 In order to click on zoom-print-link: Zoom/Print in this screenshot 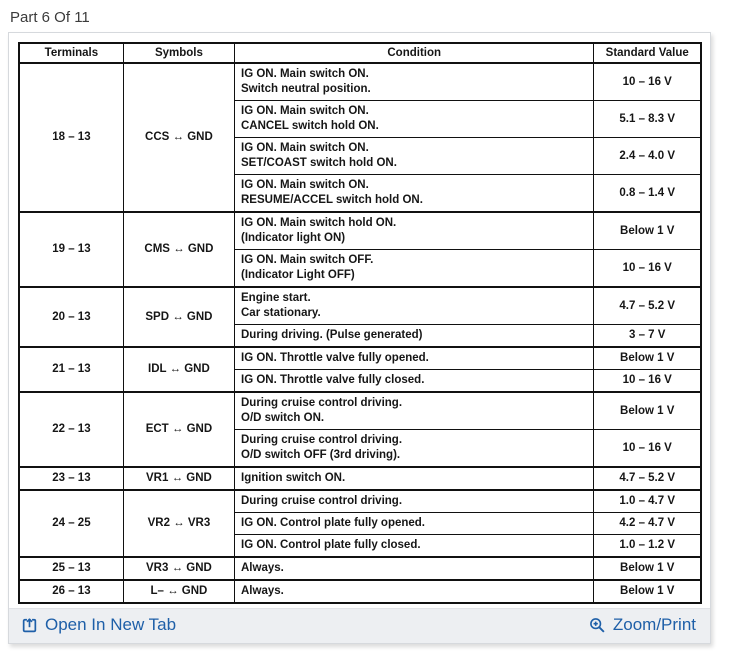, I will do `click(642, 625)`.